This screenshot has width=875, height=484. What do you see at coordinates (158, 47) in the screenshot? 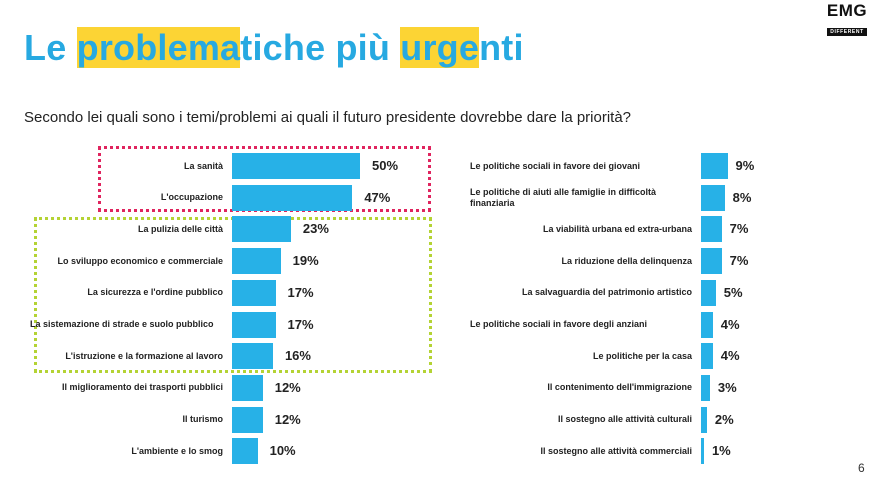
I see `title-part-highlighted: problema` at bounding box center [158, 47].